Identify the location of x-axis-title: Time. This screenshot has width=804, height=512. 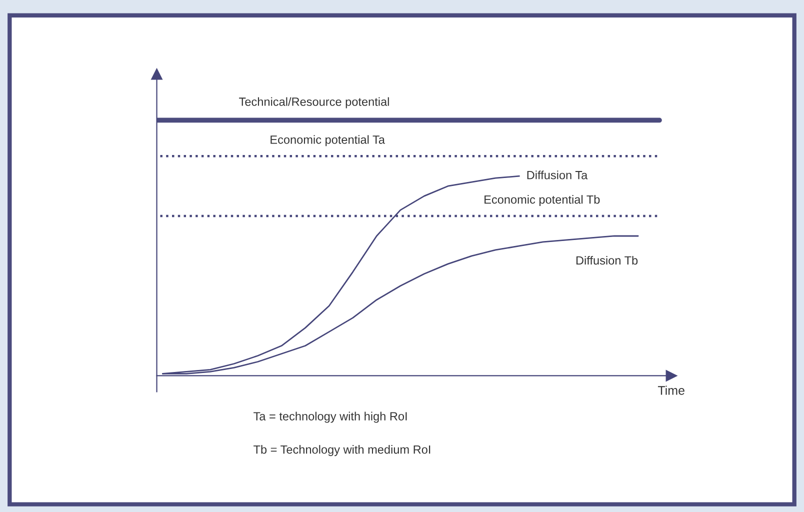
(671, 390).